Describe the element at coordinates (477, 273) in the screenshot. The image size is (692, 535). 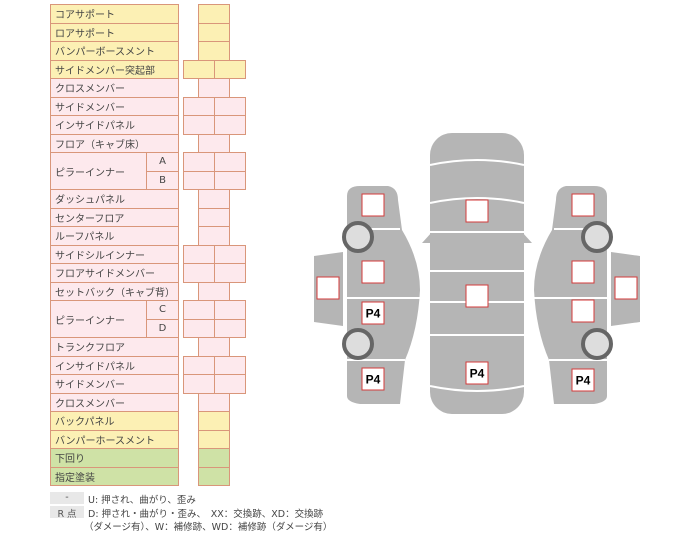
I see `car-center-body` at that location.